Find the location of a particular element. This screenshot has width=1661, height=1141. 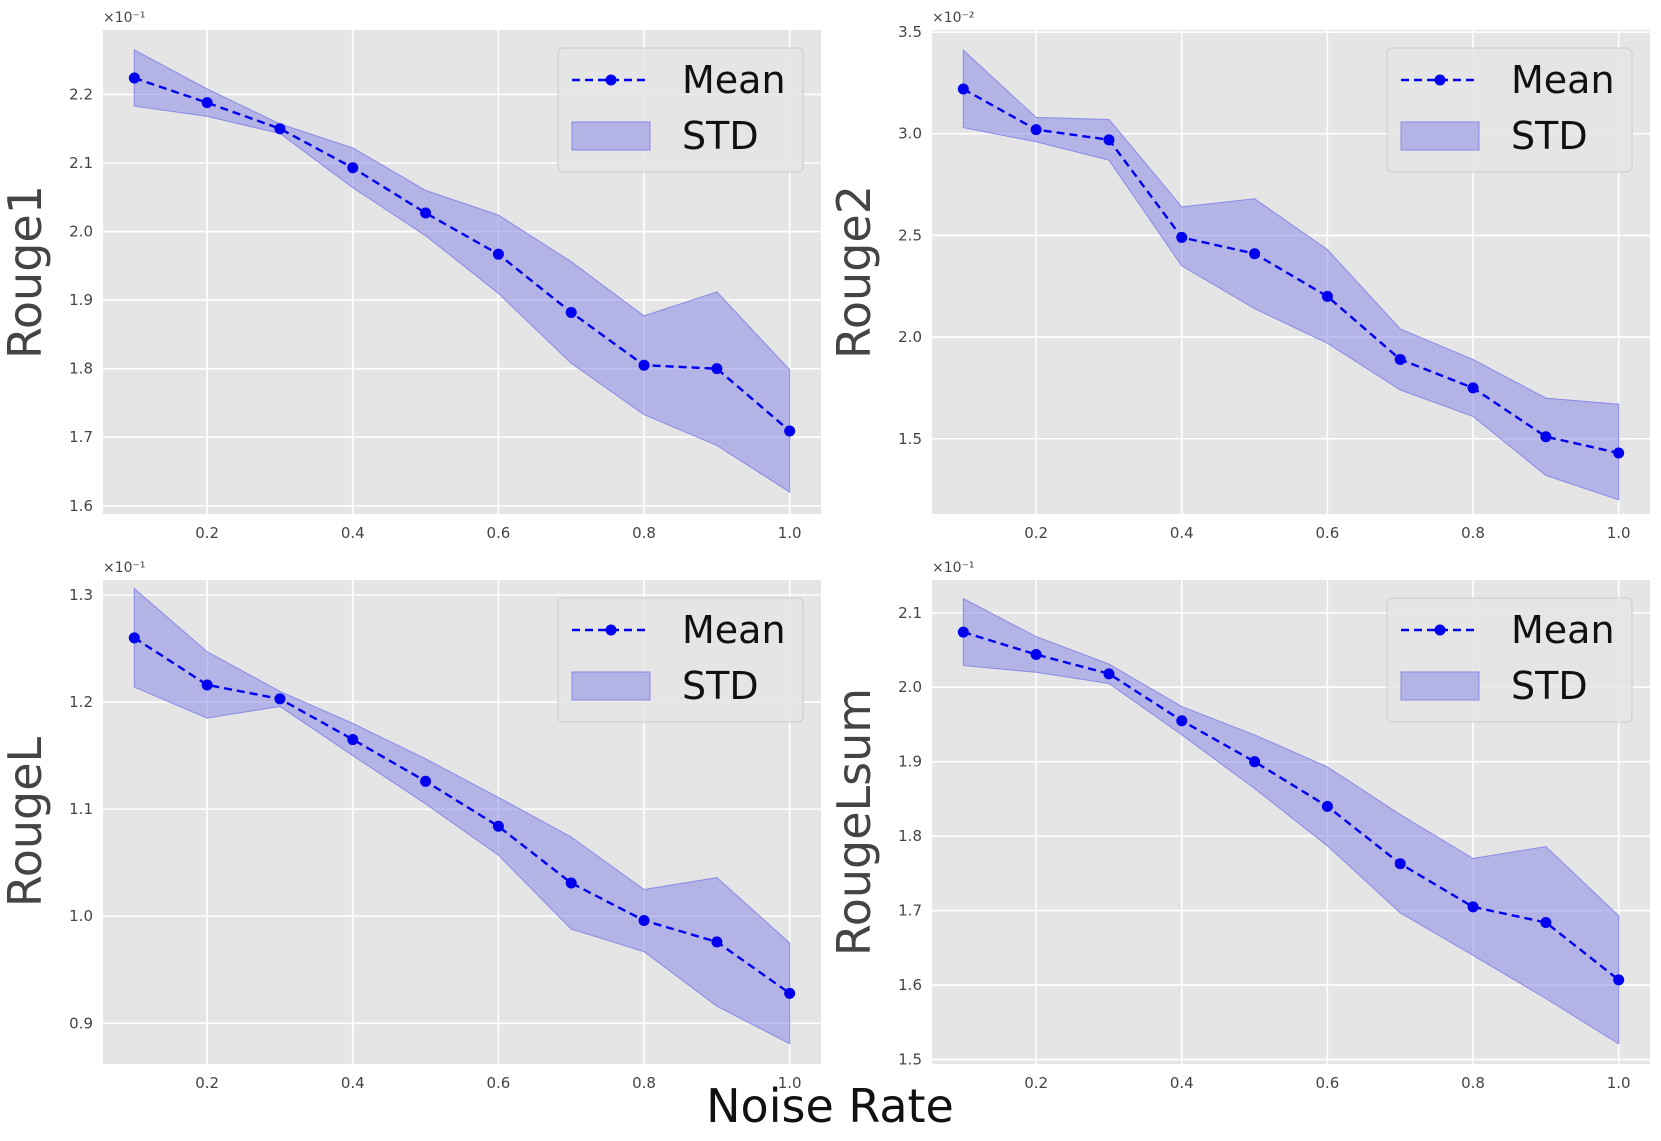

y-tick-label: 3.5 is located at coordinates (910, 32).